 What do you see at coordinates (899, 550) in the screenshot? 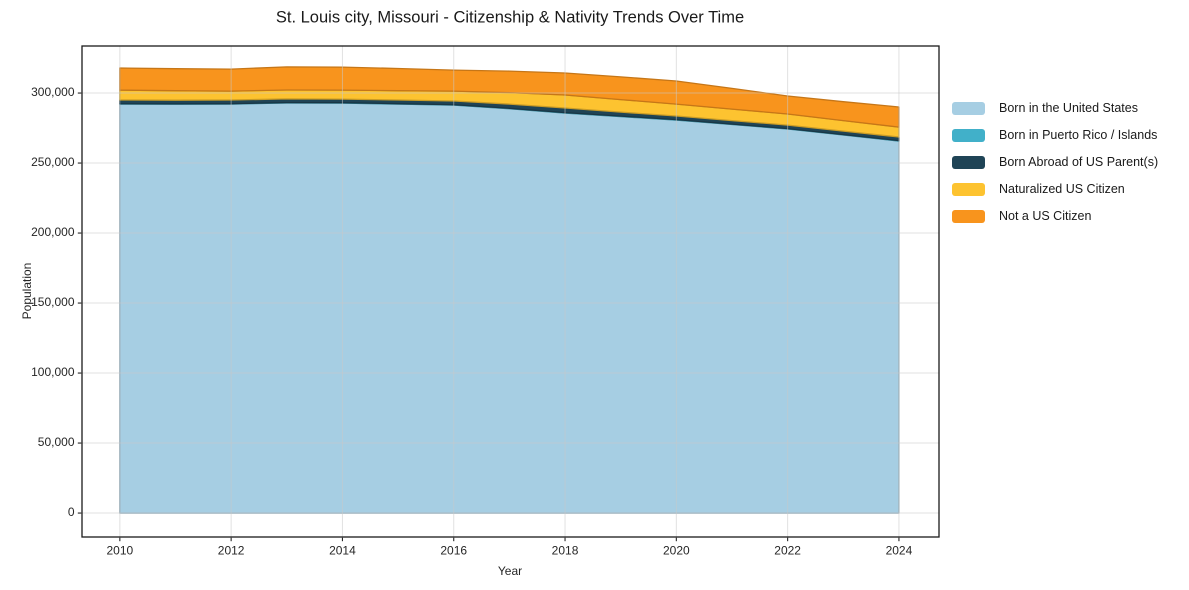
I see `x-tick-label: 2024` at bounding box center [899, 550].